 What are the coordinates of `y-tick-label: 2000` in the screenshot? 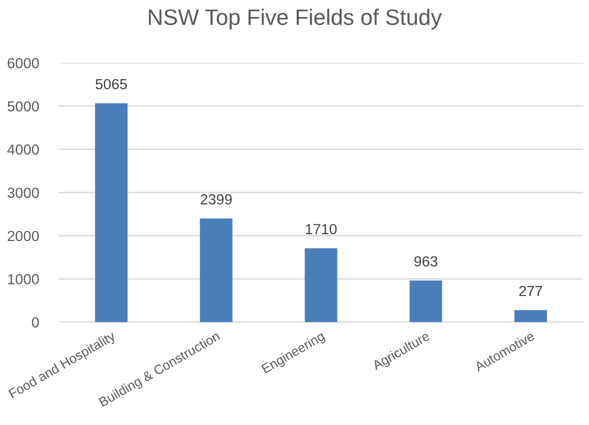 It's located at (23, 236).